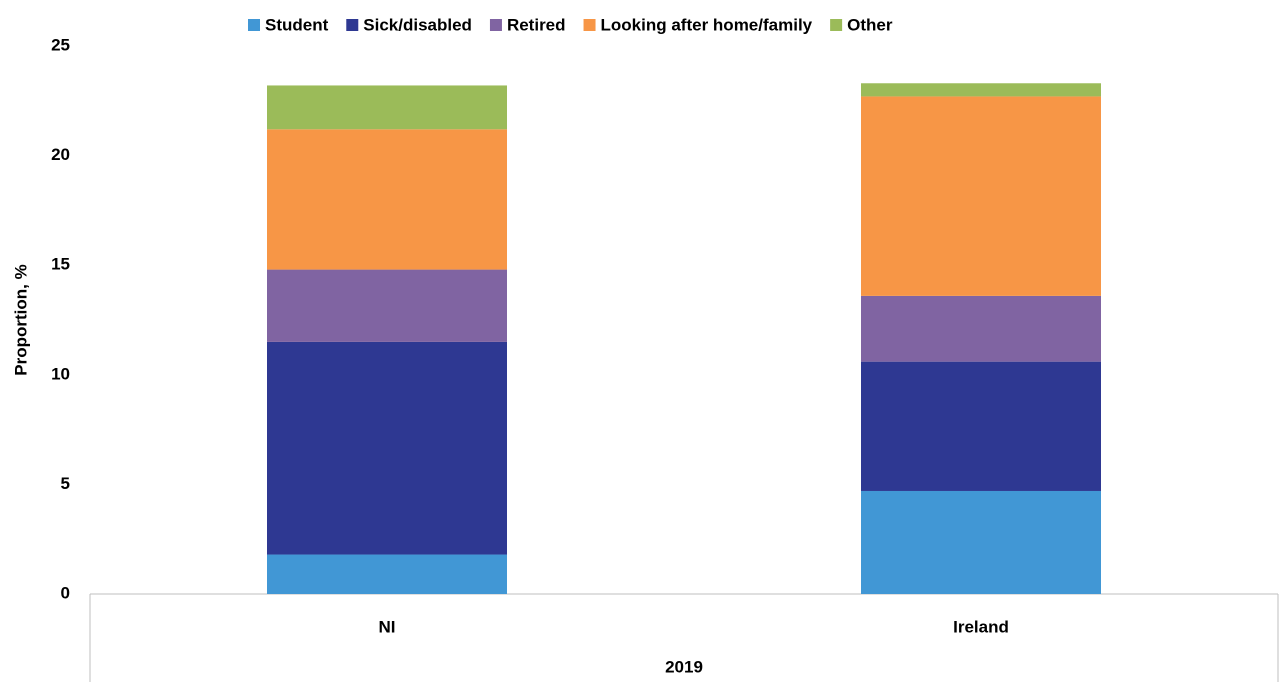 This screenshot has width=1281, height=682. Describe the element at coordinates (60, 264) in the screenshot. I see `y-tick-label: 15` at that location.